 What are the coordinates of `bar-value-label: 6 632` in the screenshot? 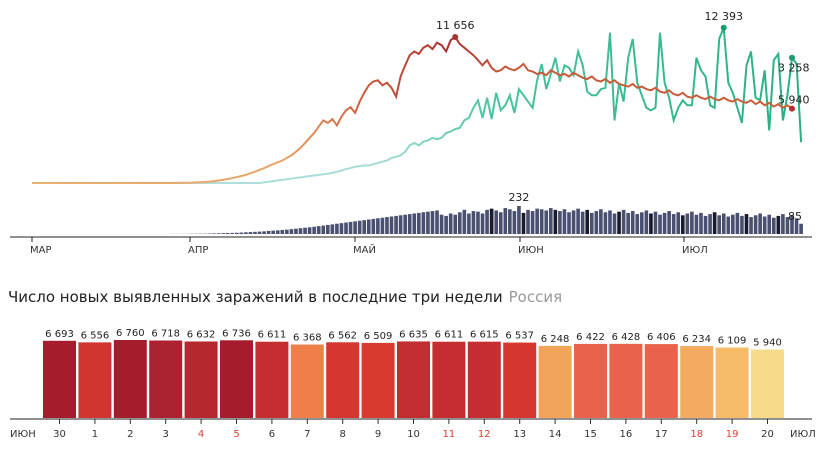 It's located at (201, 334).